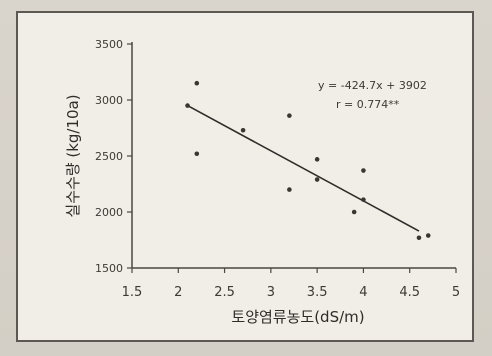 The height and width of the screenshot is (356, 492). I want to click on y-tick-label: 2000, so click(109, 212).